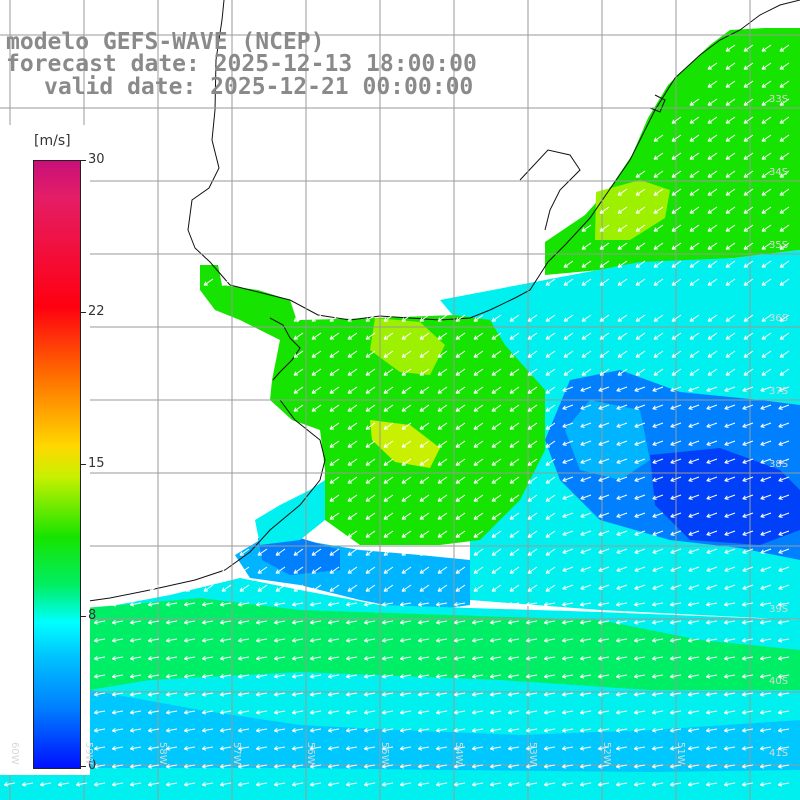  What do you see at coordinates (96, 311) in the screenshot?
I see `colorbar-label-22: 22` at bounding box center [96, 311].